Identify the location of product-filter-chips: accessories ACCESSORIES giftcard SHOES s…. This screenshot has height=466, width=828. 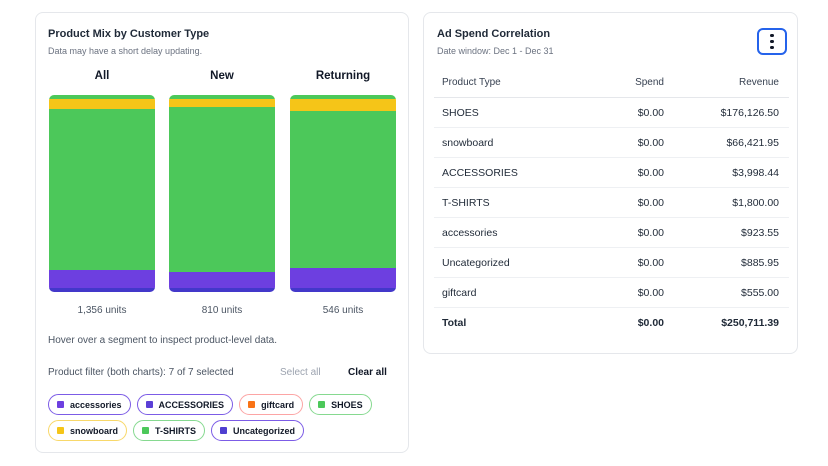
(223, 417).